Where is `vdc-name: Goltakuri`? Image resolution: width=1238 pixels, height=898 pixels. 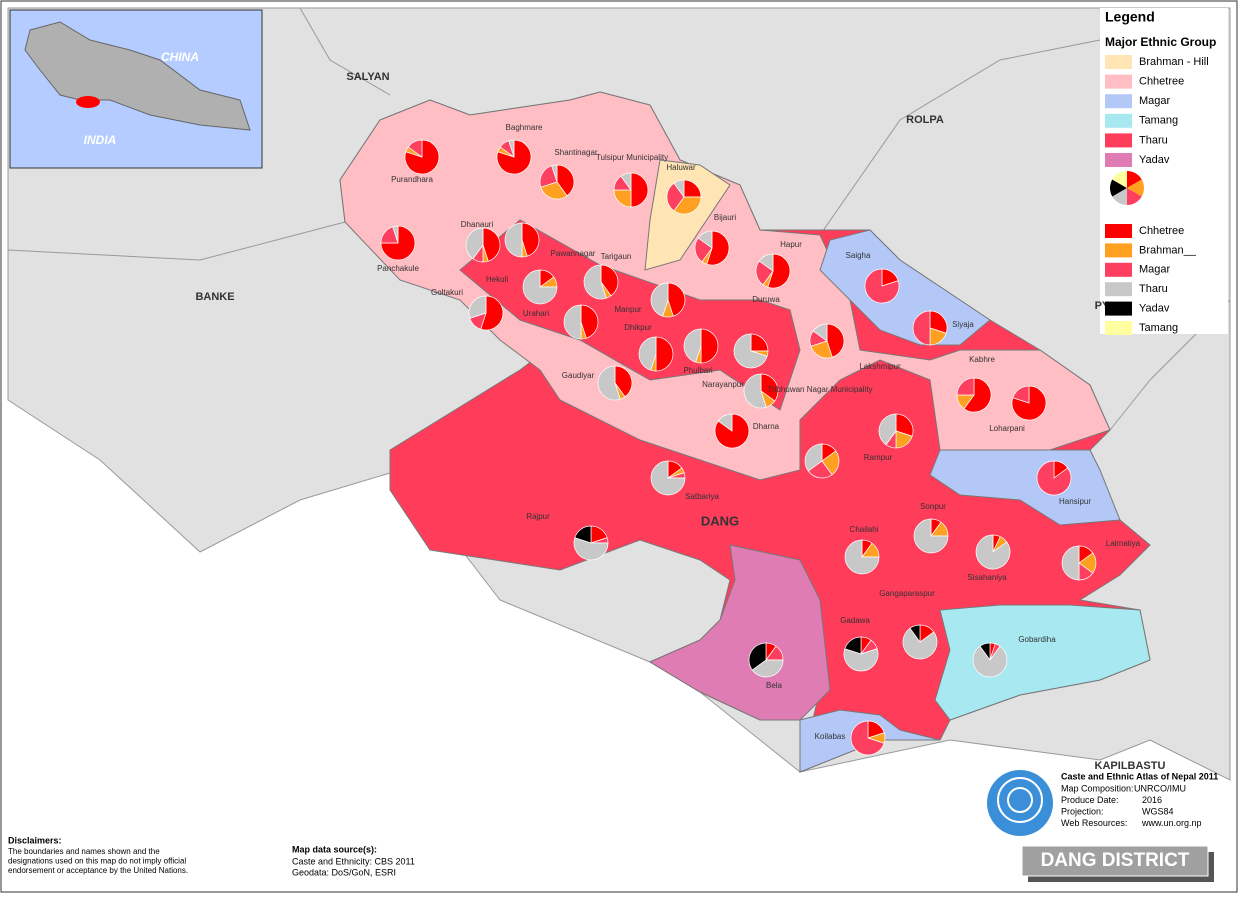
vdc-name: Goltakuri is located at coordinates (447, 292).